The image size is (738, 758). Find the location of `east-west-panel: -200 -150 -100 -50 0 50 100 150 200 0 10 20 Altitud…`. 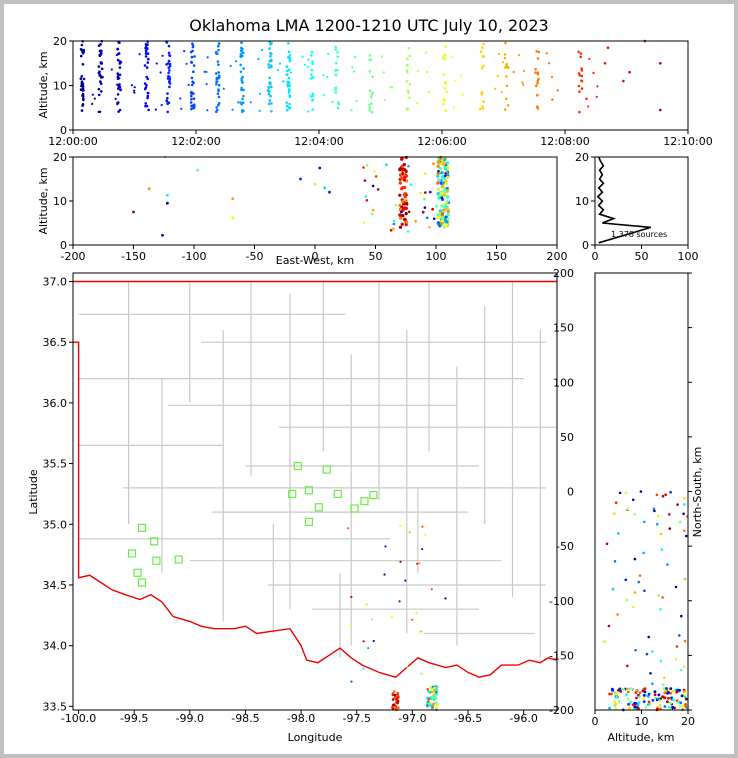

east-west-panel: -200 -150 -100 -50 0 50 100 150 200 0 10 20 Altitud… is located at coordinates (302, 209).